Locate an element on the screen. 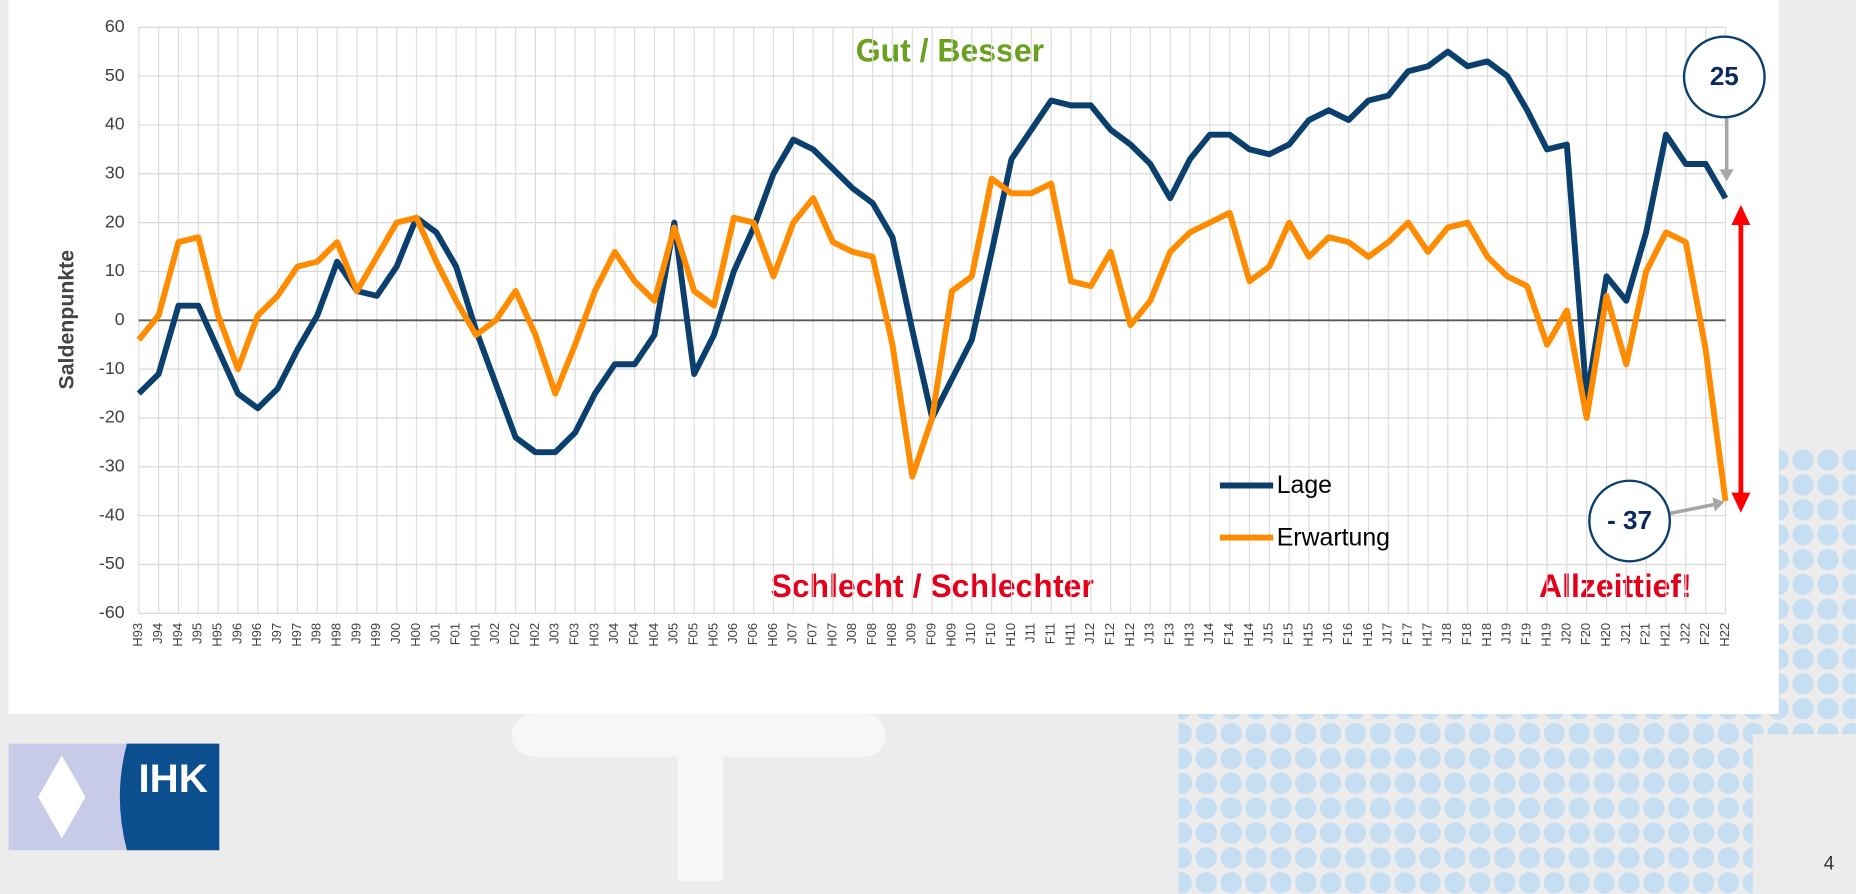  x-tick-label: H14 is located at coordinates (1248, 635).